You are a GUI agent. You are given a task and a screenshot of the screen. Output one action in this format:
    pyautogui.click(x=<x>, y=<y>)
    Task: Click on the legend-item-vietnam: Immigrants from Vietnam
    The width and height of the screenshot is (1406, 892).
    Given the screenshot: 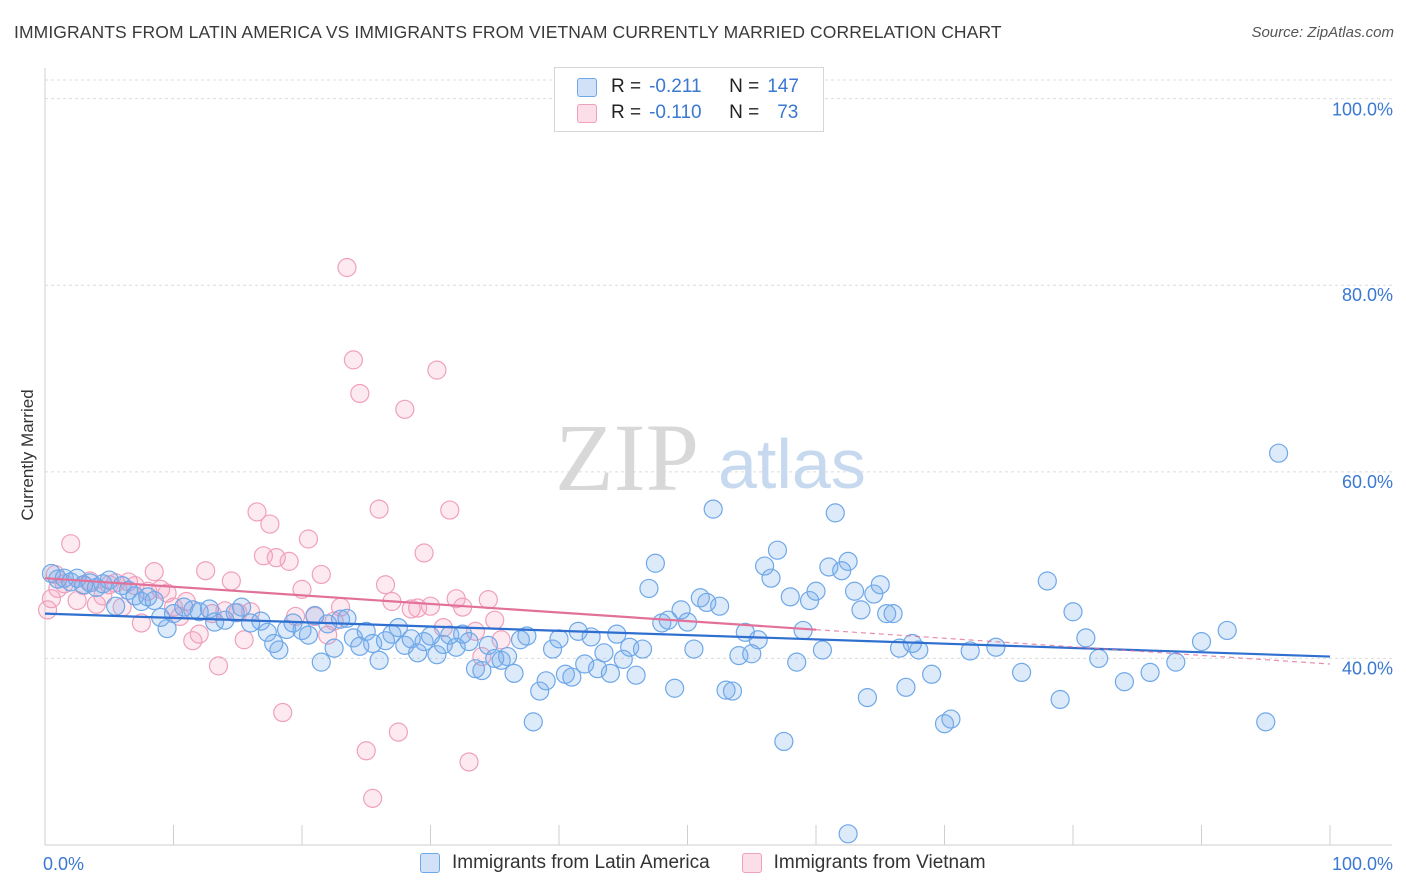 What is the action you would take?
    pyautogui.click(x=863, y=863)
    